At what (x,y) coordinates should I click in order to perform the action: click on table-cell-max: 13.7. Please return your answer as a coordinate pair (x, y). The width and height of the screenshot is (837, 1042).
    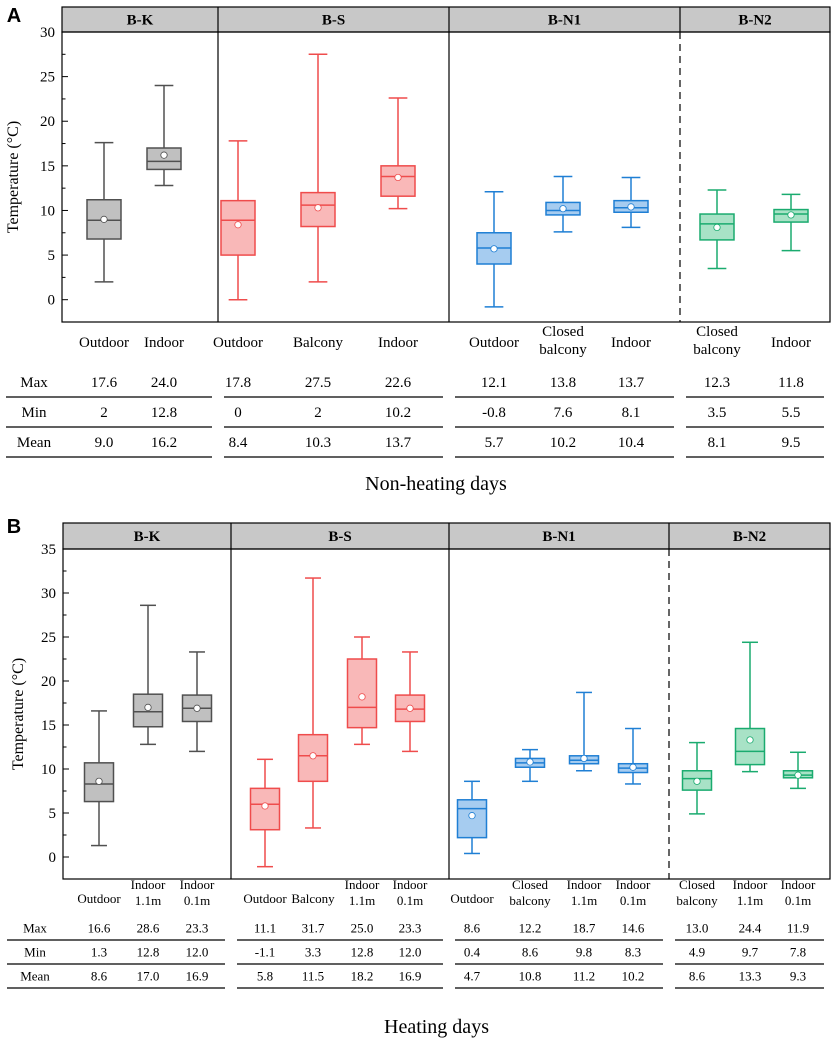
    Looking at the image, I should click on (631, 383).